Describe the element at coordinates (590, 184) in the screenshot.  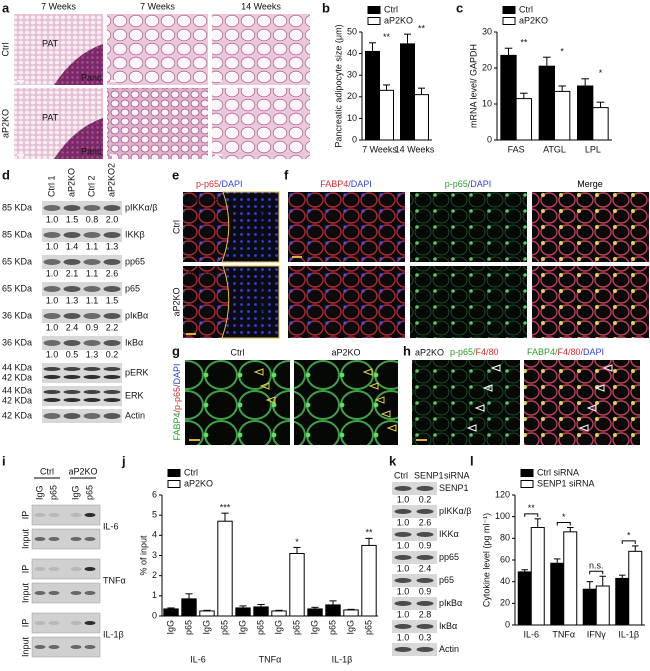
I see `title-part: Merge` at that location.